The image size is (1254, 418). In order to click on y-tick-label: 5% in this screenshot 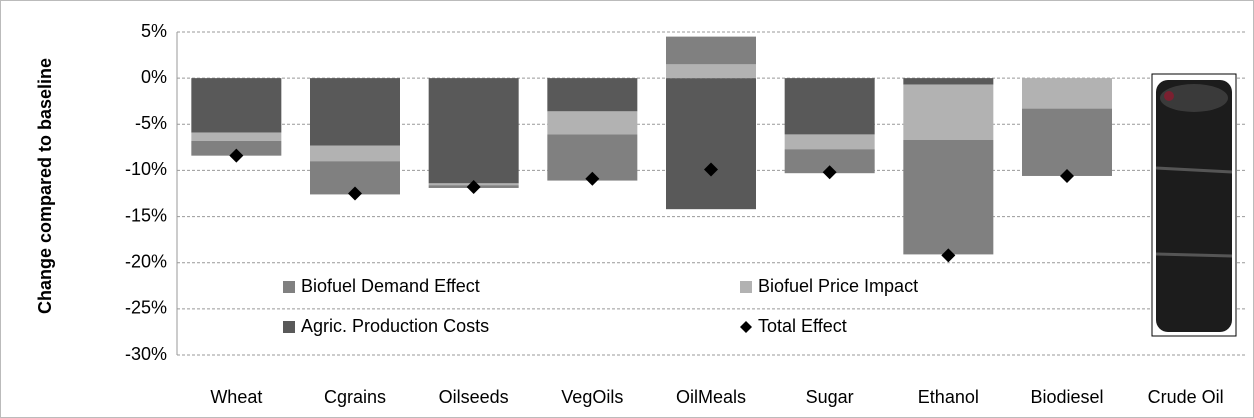, I will do `click(154, 31)`.